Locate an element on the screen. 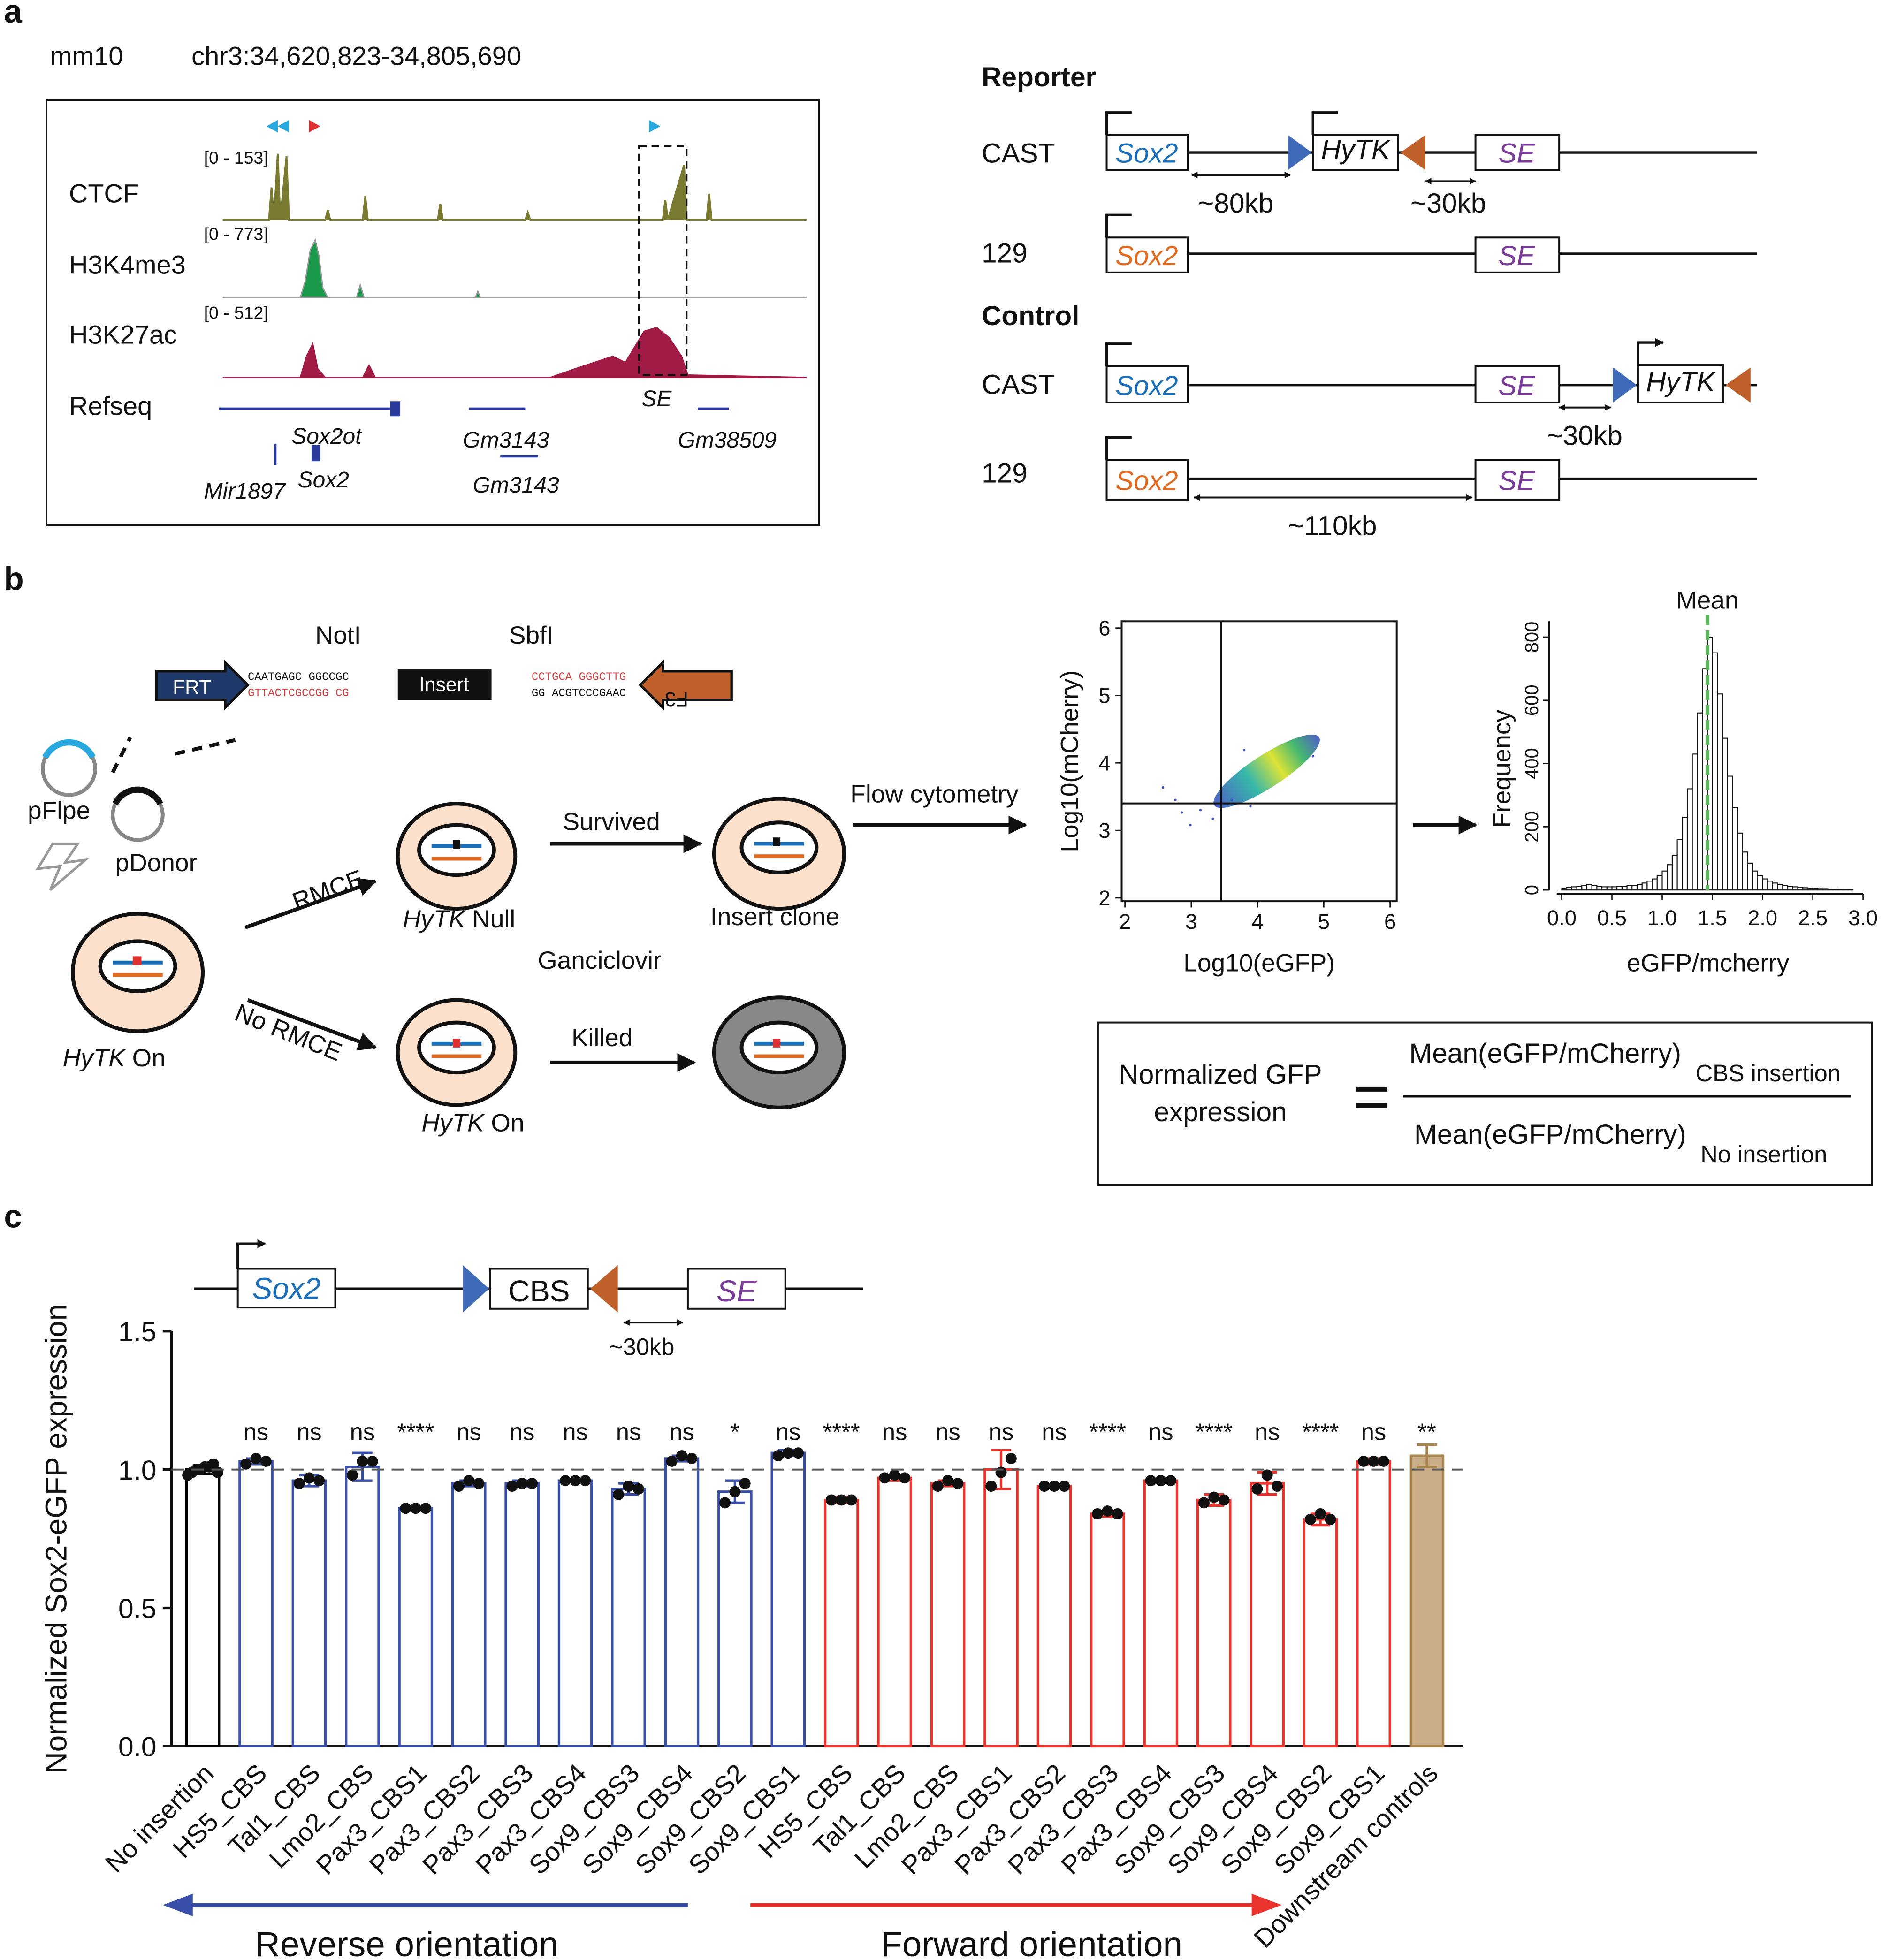 The height and width of the screenshot is (1960, 1882). panel-c: c Sox2 CBS SE ~30kb is located at coordinates (434, 1279).